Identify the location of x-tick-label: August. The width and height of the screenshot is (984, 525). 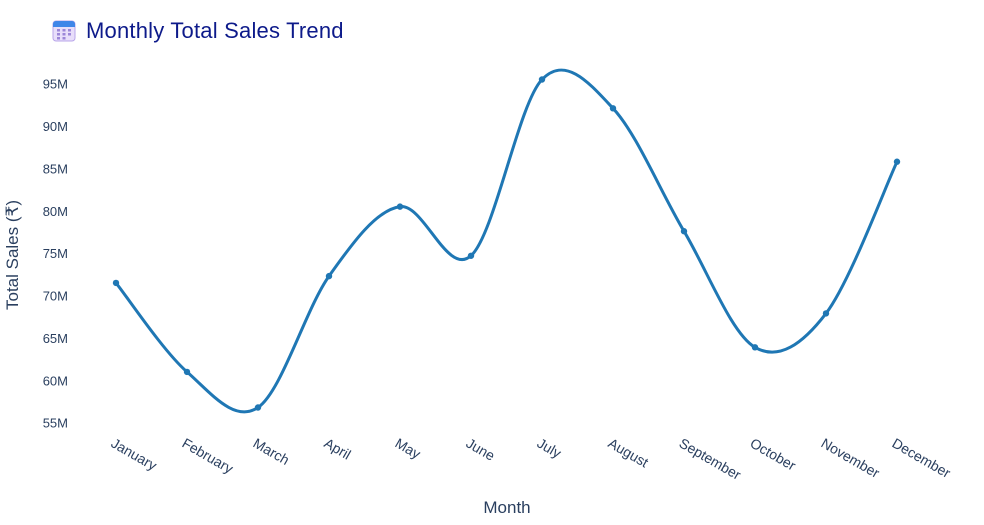
(629, 453).